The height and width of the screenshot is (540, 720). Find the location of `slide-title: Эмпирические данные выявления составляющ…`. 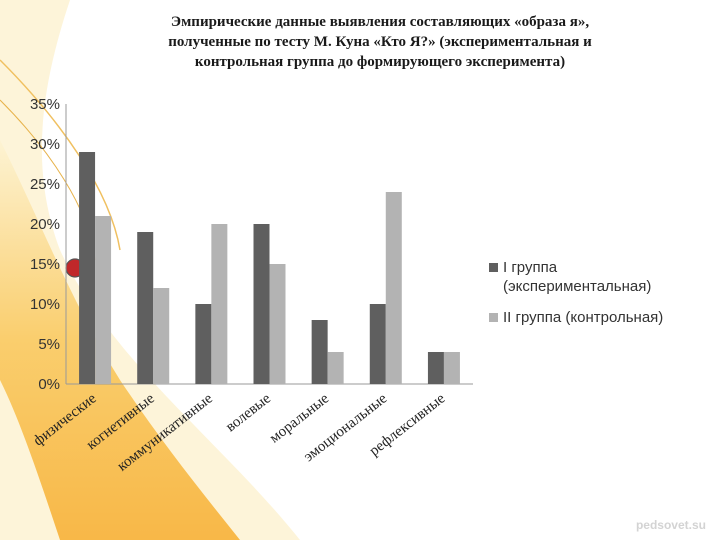

slide-title: Эмпирические данные выявления составляющ… is located at coordinates (380, 42).